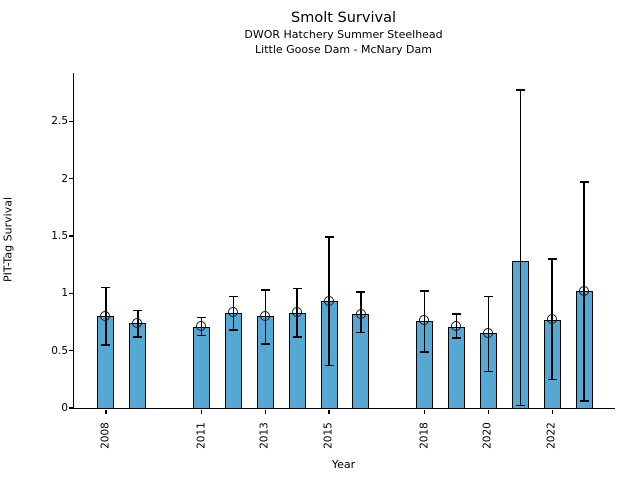  What do you see at coordinates (59, 121) in the screenshot?
I see `y-axis-tick-label: 2.5` at bounding box center [59, 121].